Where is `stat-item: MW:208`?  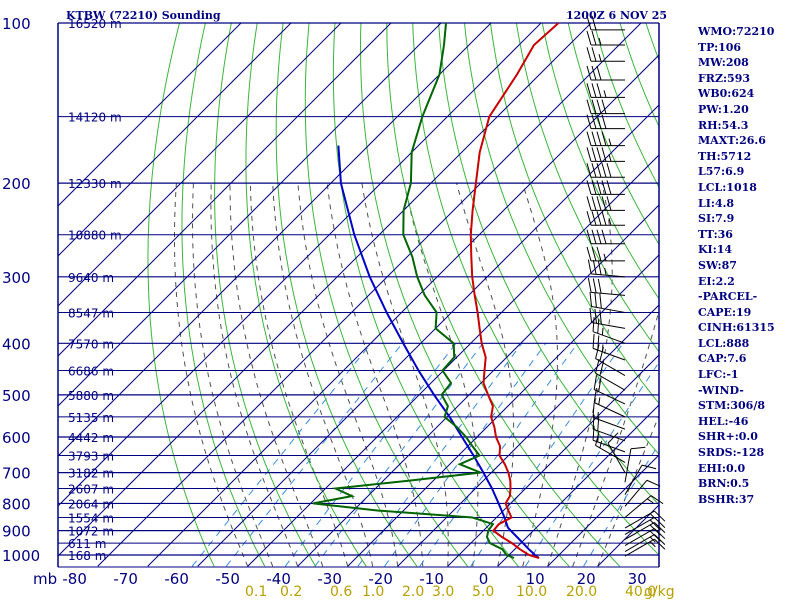
stat-item: MW:208 is located at coordinates (723, 63).